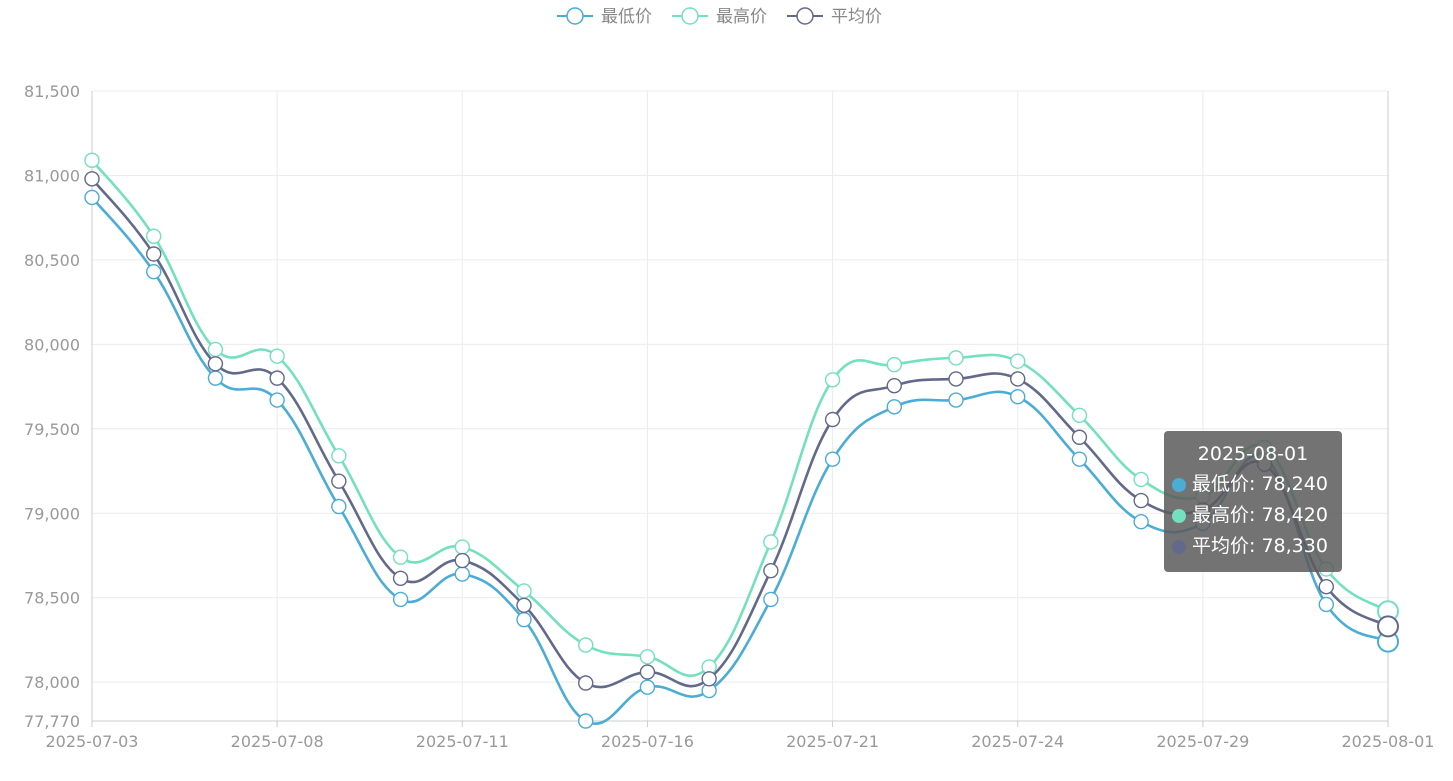  What do you see at coordinates (856, 17) in the screenshot?
I see `legend-label: 平均价` at bounding box center [856, 17].